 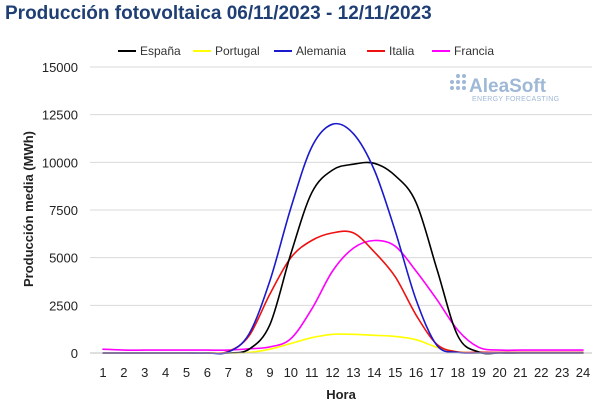 What do you see at coordinates (228, 372) in the screenshot?
I see `x-tick-label: 7` at bounding box center [228, 372].